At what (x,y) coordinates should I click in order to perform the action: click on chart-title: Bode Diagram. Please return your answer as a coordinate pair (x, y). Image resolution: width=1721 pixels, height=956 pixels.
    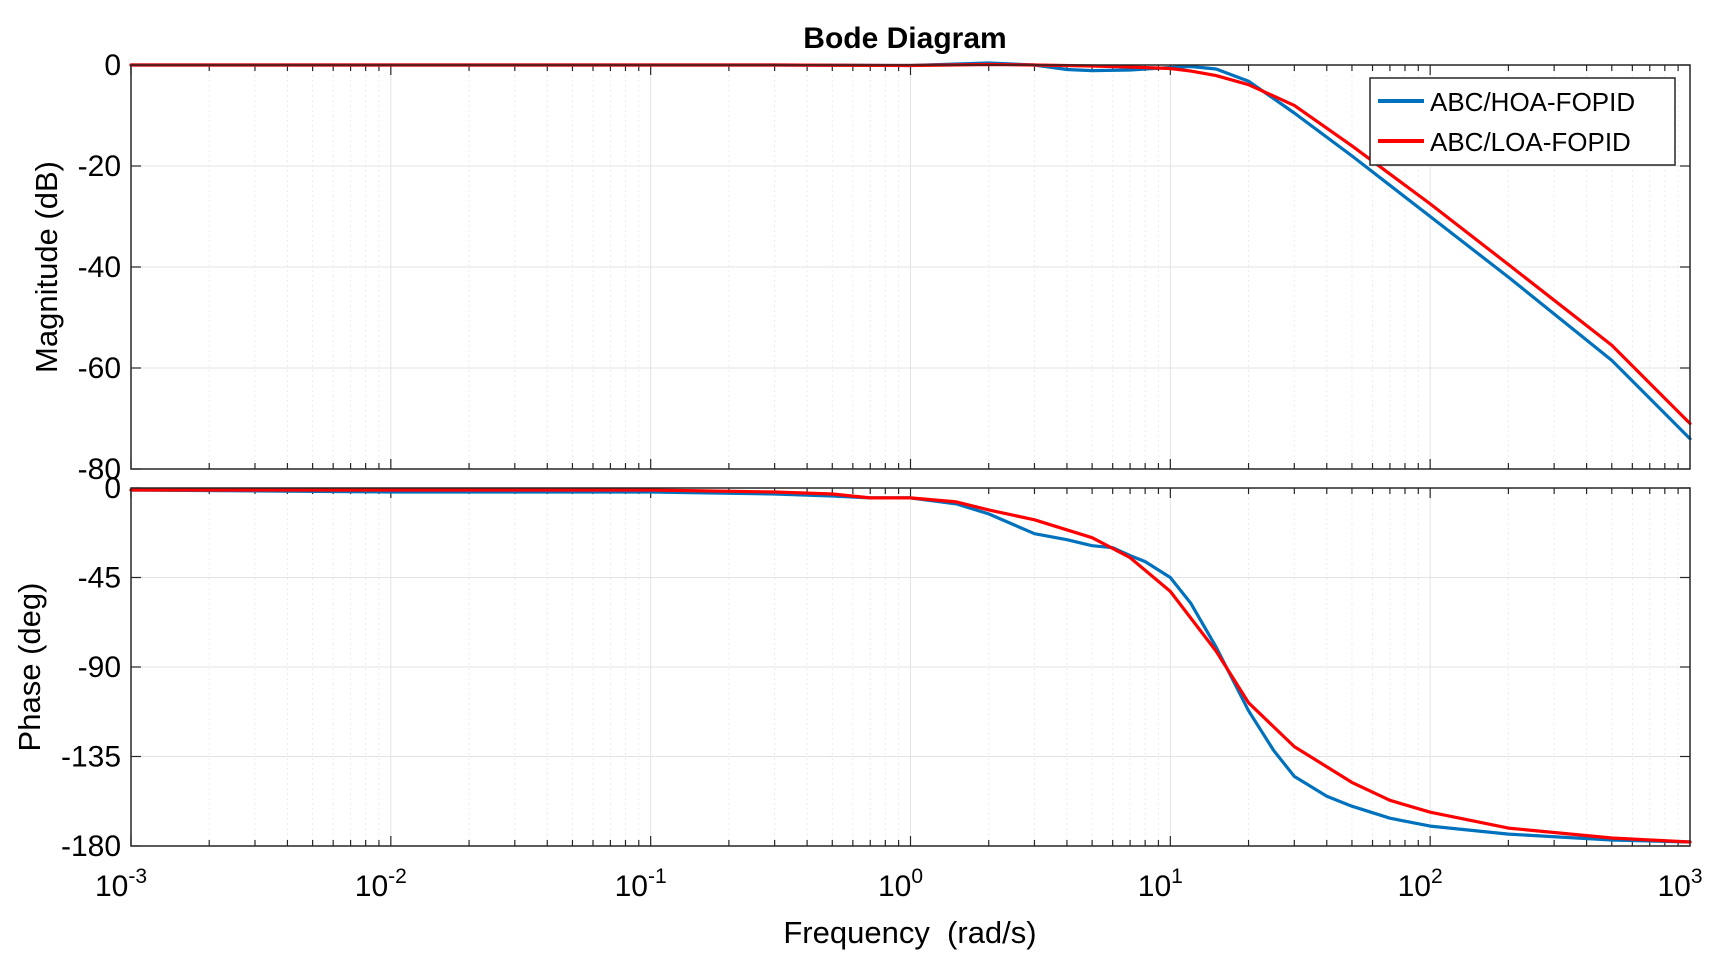
    Looking at the image, I should click on (904, 38).